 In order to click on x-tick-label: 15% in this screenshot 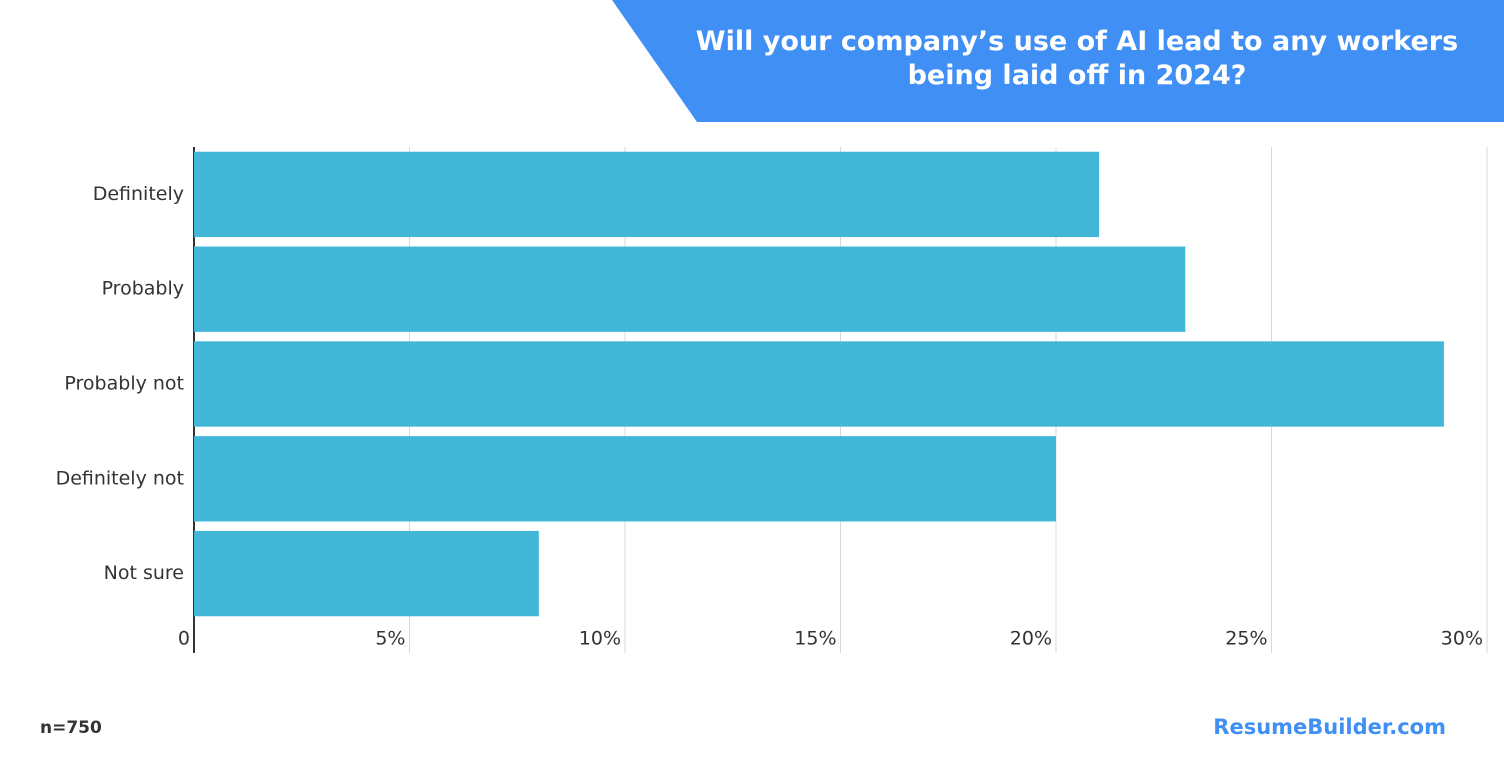, I will do `click(815, 639)`.